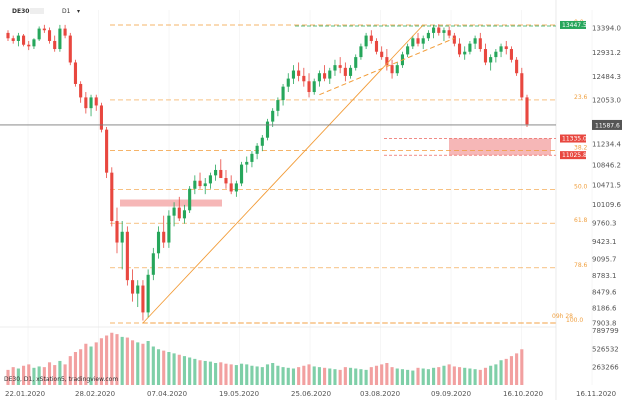  I want to click on symbol-label: DE30, so click(20, 11).